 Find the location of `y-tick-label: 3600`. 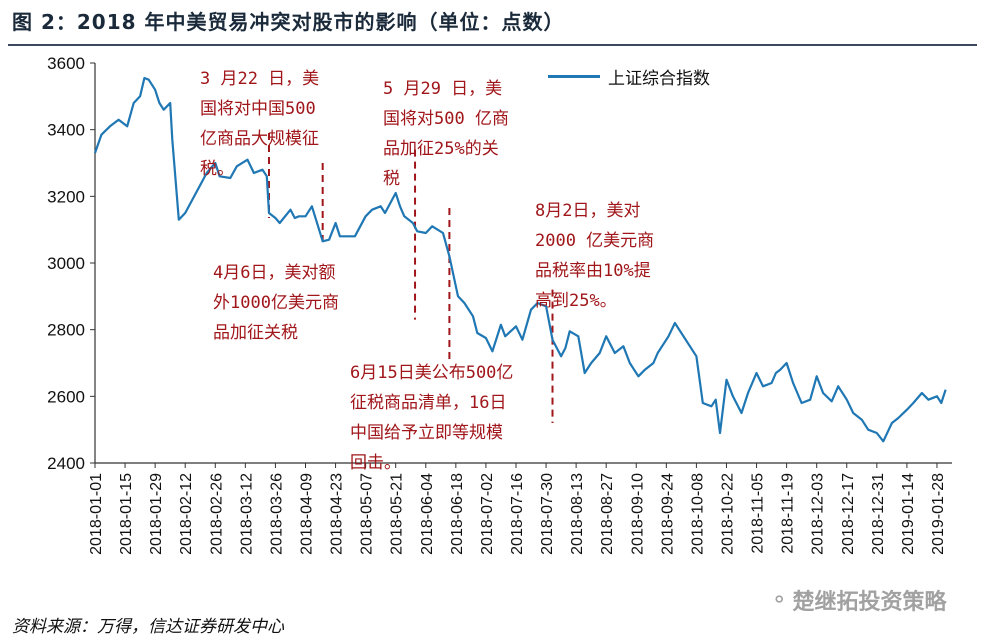

y-tick-label: 3600 is located at coordinates (66, 63).